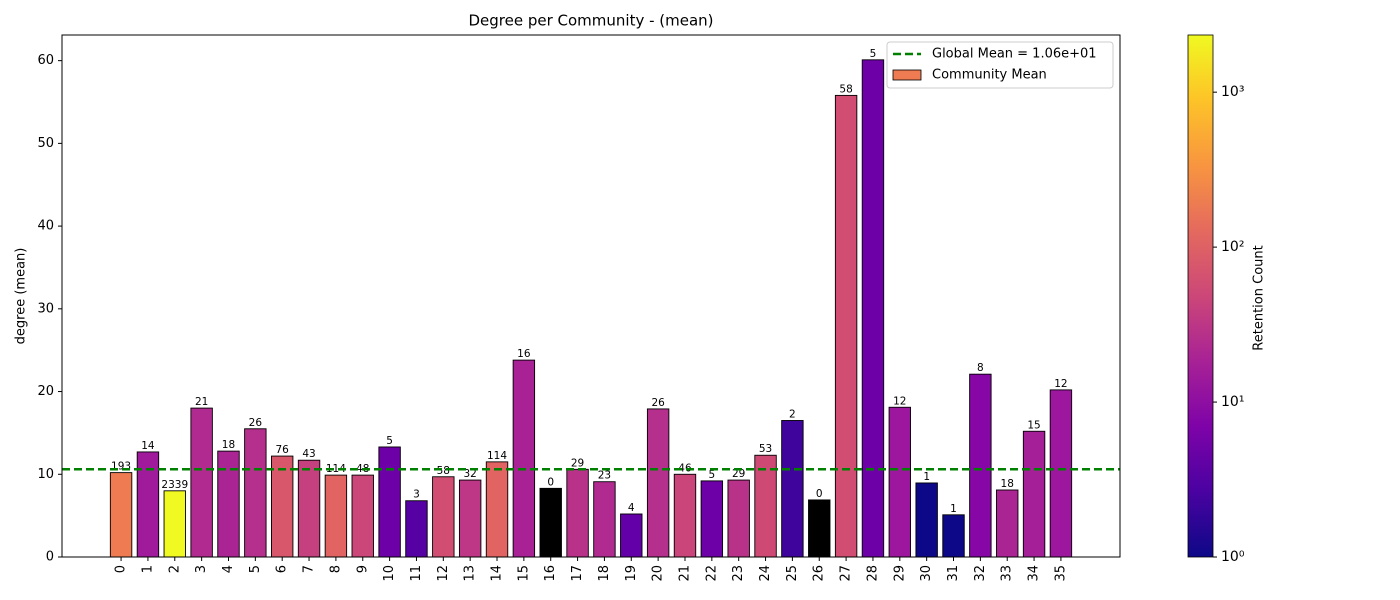 The width and height of the screenshot is (1400, 600). What do you see at coordinates (416, 573) in the screenshot?
I see `x-tick-label: 11` at bounding box center [416, 573].